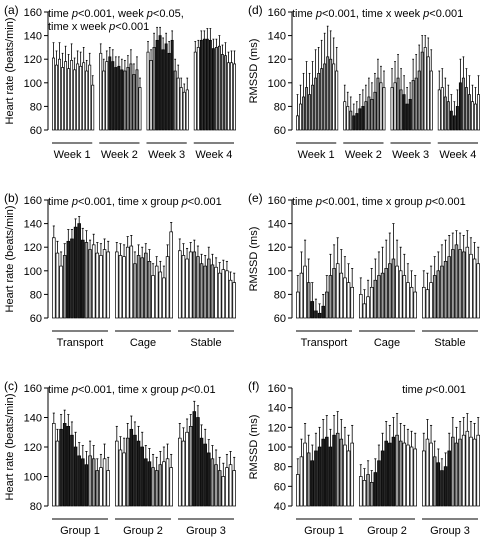  I want to click on panel-label: (a), so click(11, 10).